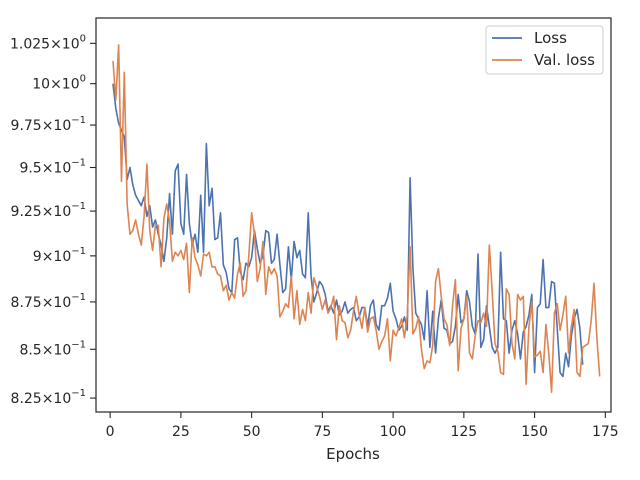 This screenshot has height=480, width=640. Describe the element at coordinates (252, 432) in the screenshot. I see `x-tick-label: 50` at that location.